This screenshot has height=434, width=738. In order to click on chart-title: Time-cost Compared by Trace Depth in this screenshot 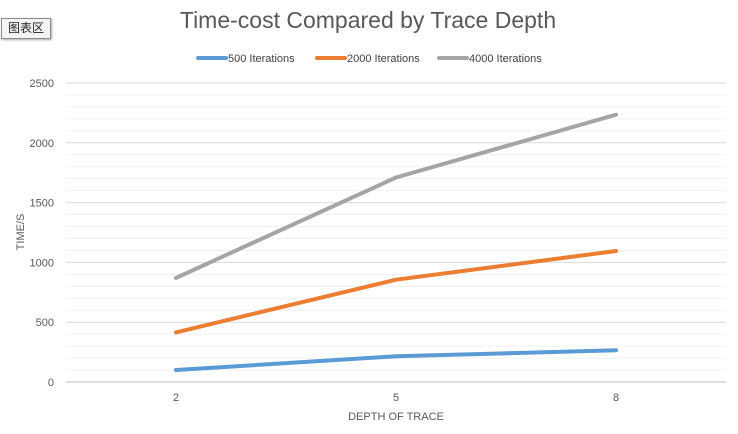, I will do `click(368, 20)`.